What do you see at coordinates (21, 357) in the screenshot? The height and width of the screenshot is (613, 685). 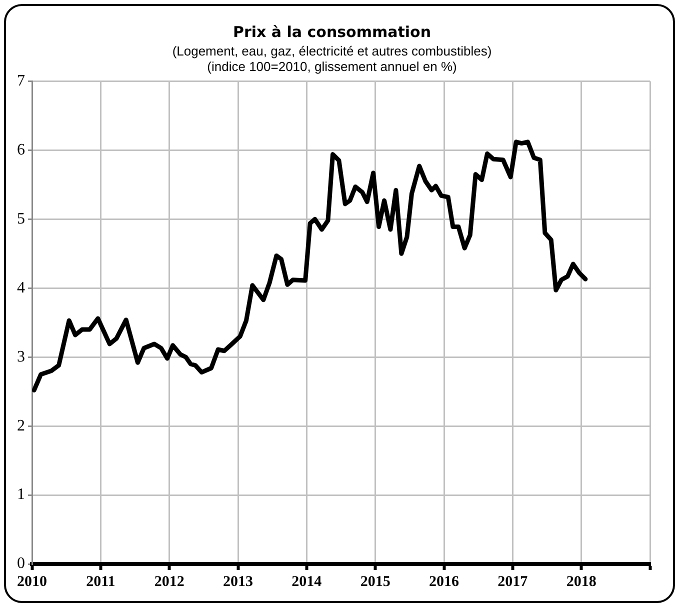 I see `y-tick-label: 3` at bounding box center [21, 357].